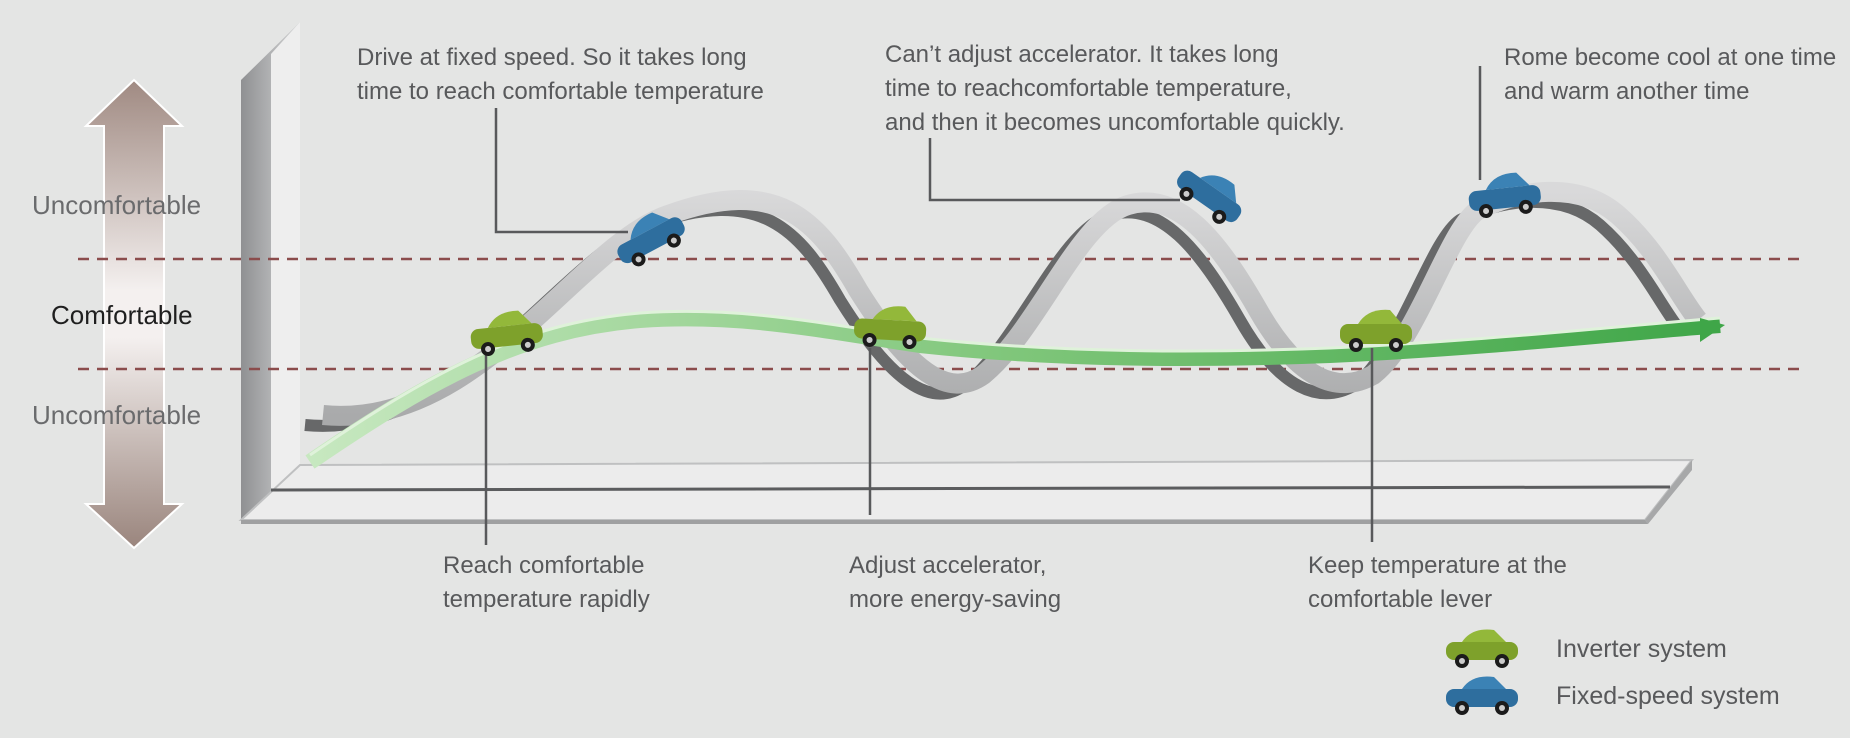 This screenshot has width=1850, height=738. Describe the element at coordinates (955, 599) in the screenshot. I see `annotation-line: more energy-saving` at that location.